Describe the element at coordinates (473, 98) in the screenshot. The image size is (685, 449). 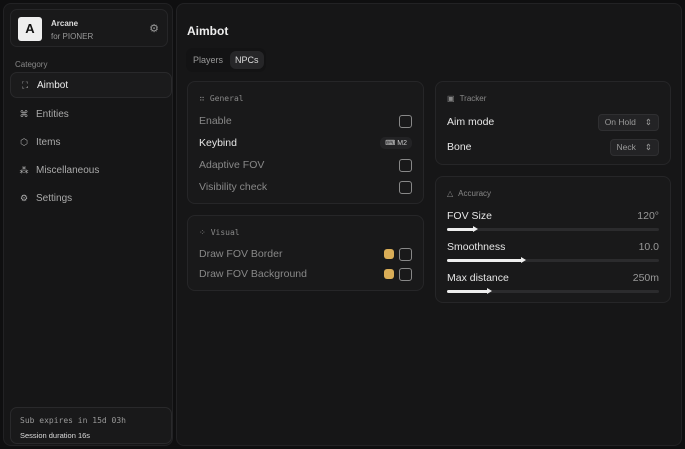
I see `card-title: Tracker` at that location.